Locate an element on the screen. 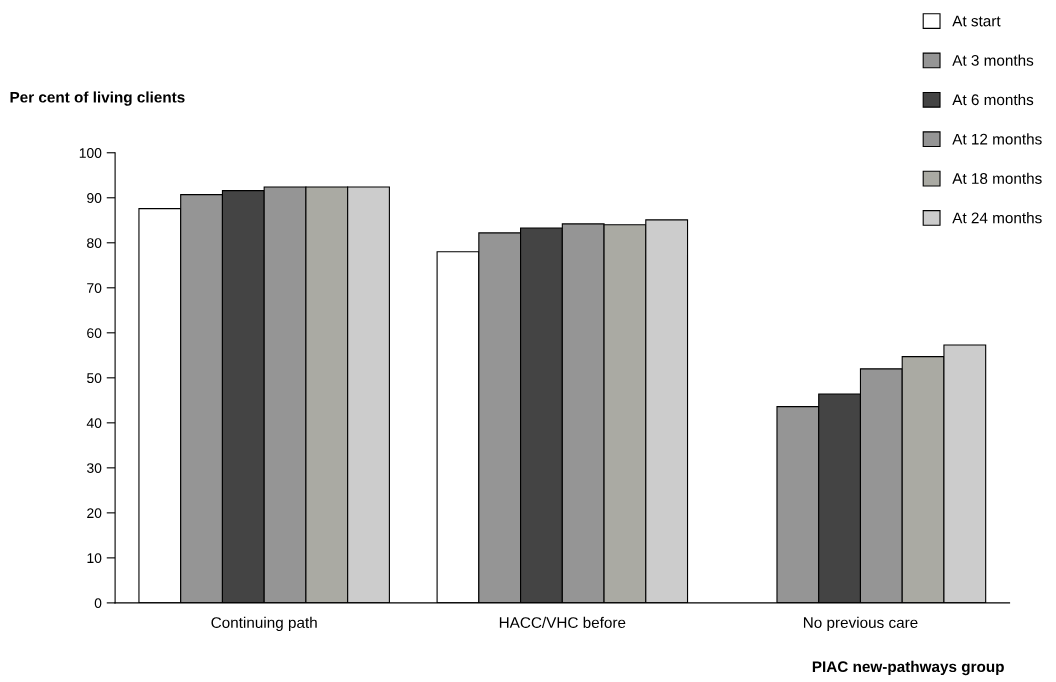 Image resolution: width=1056 pixels, height=682 pixels. y-tick-label: 100 is located at coordinates (90, 153).